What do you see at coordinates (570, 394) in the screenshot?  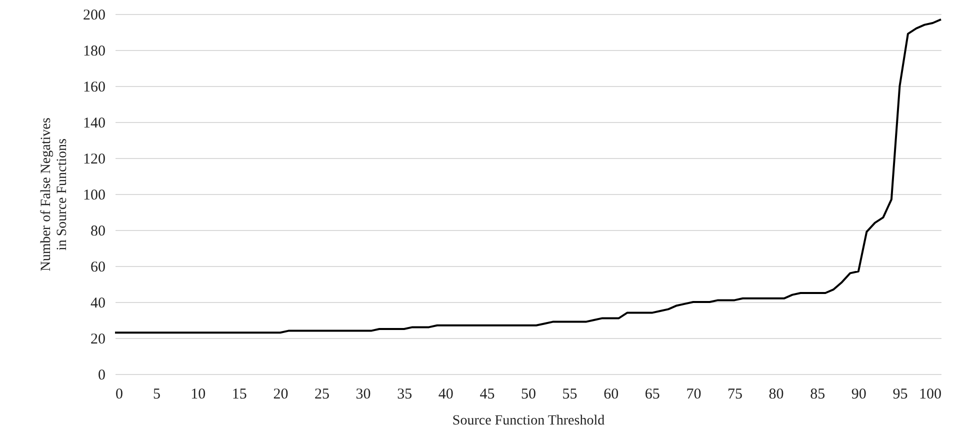 I see `x-tick-label: 55` at bounding box center [570, 394].